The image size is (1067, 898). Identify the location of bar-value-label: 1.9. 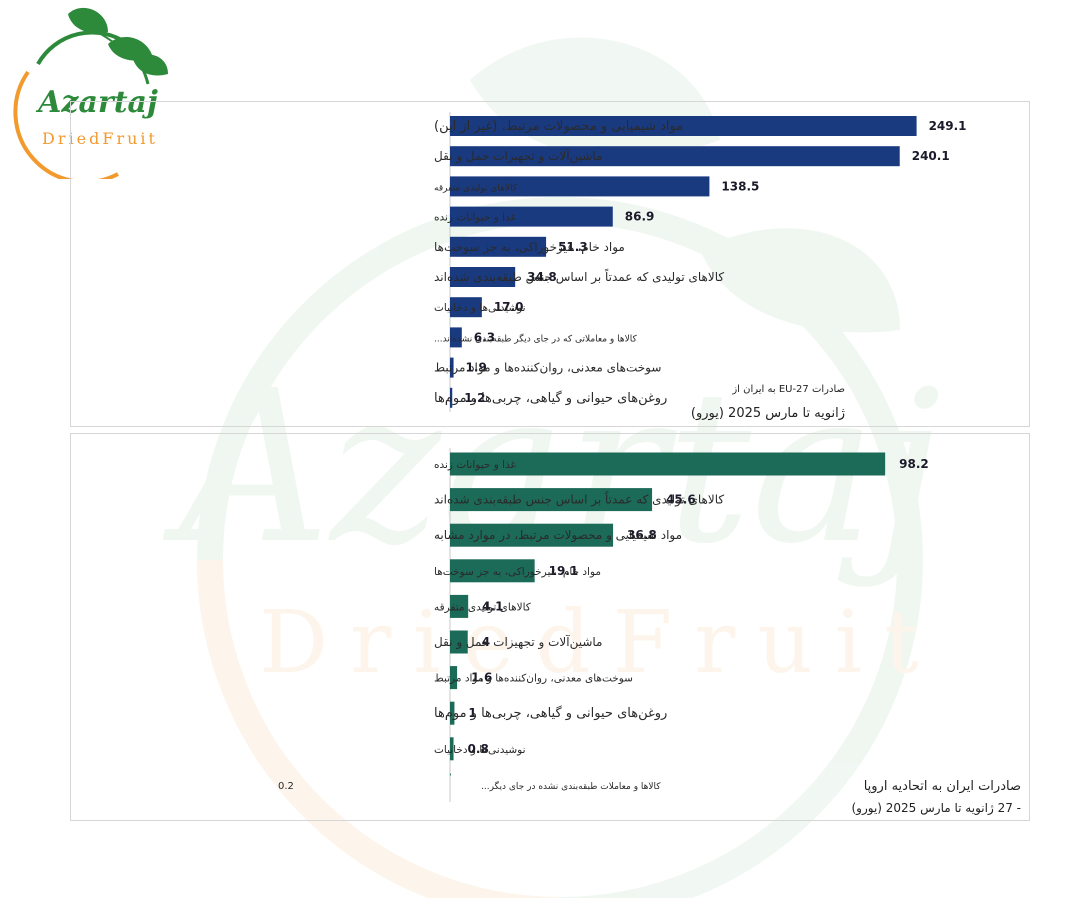
(476, 368).